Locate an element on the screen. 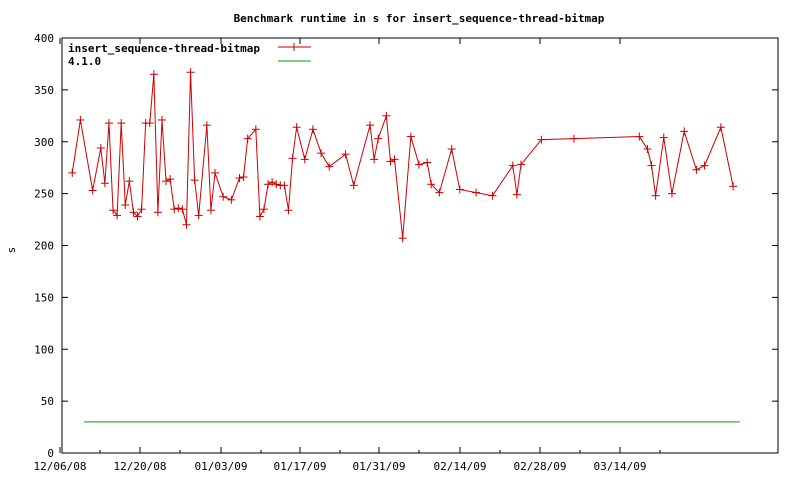  y-tick-label: 100 is located at coordinates (44, 349).